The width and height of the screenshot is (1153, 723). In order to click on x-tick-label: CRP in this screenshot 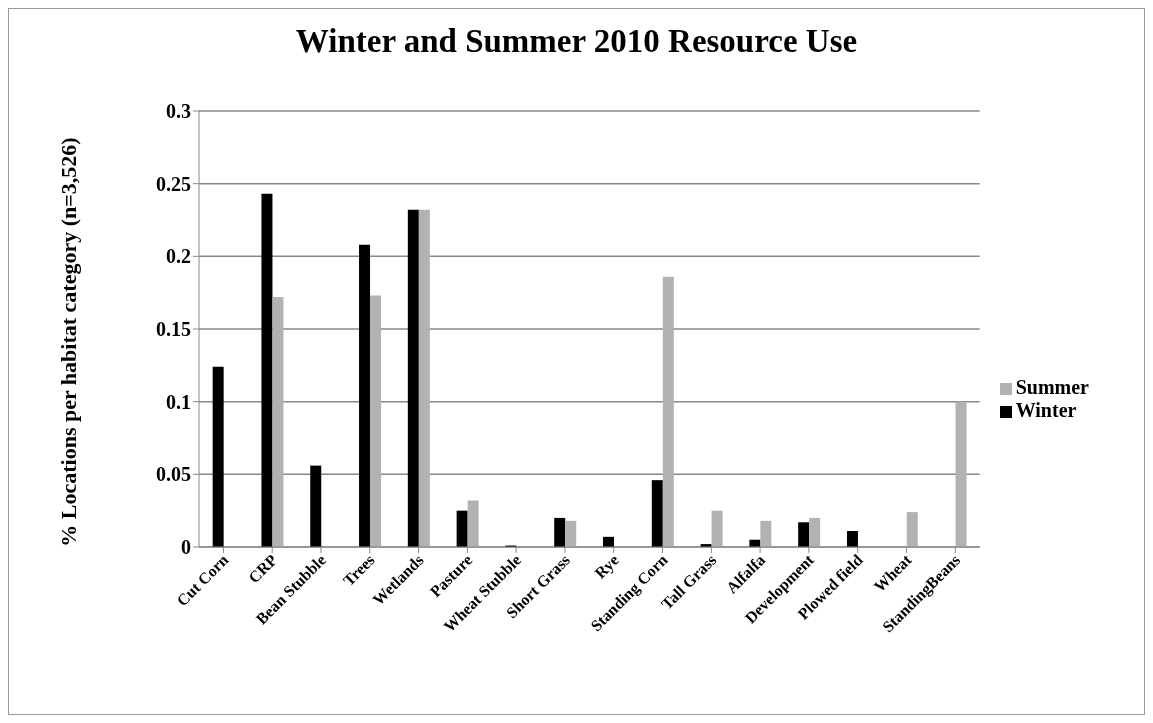, I will do `click(263, 568)`.